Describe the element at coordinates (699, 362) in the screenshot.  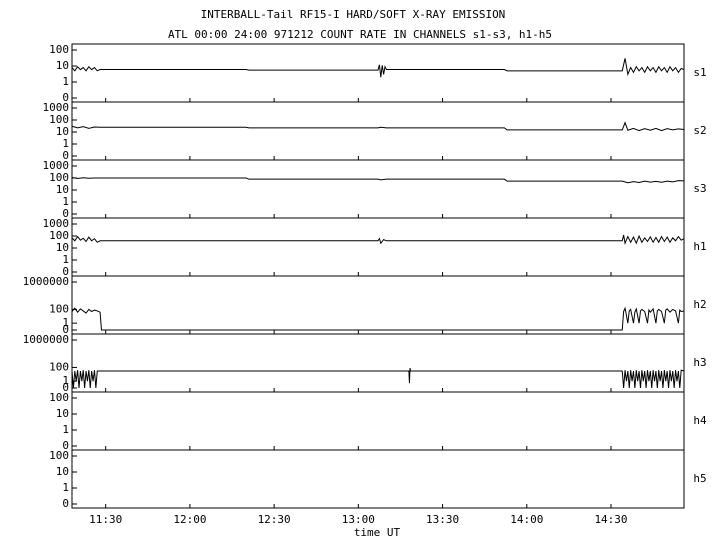
I see `channel-label: h3` at that location.